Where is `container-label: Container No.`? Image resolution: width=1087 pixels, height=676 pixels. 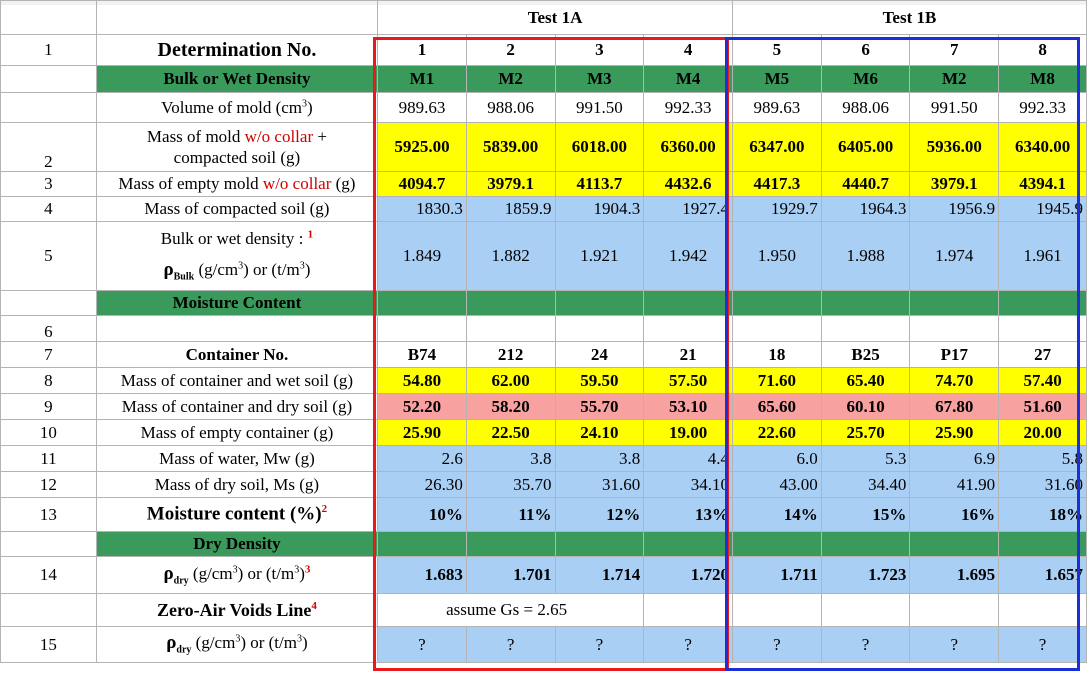
container-label: Container No. is located at coordinates (237, 354).